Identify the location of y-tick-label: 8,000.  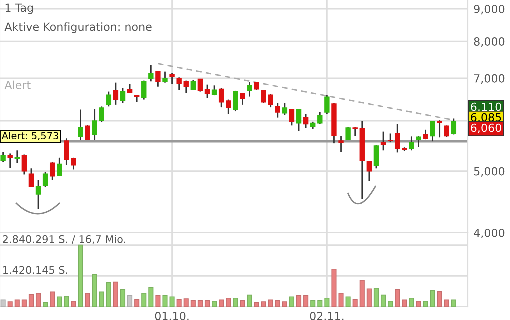
(489, 43).